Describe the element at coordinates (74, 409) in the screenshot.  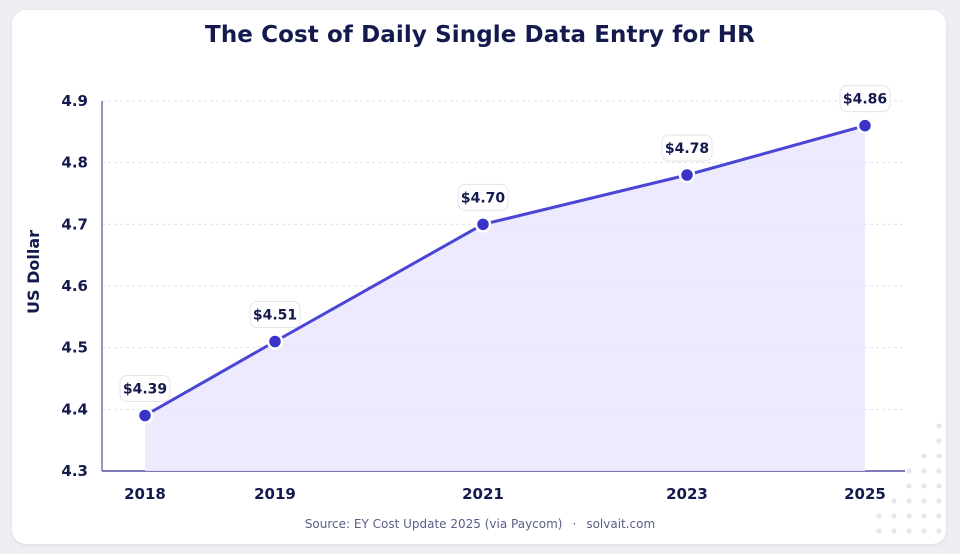
I see `y-tick-label: 4.4` at that location.